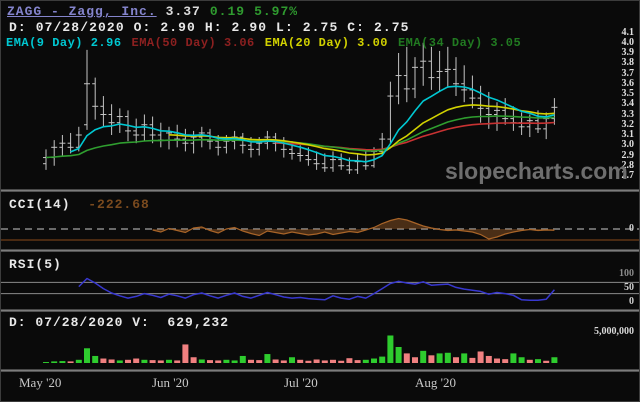  I want to click on month-label: Aug '20, so click(435, 382).